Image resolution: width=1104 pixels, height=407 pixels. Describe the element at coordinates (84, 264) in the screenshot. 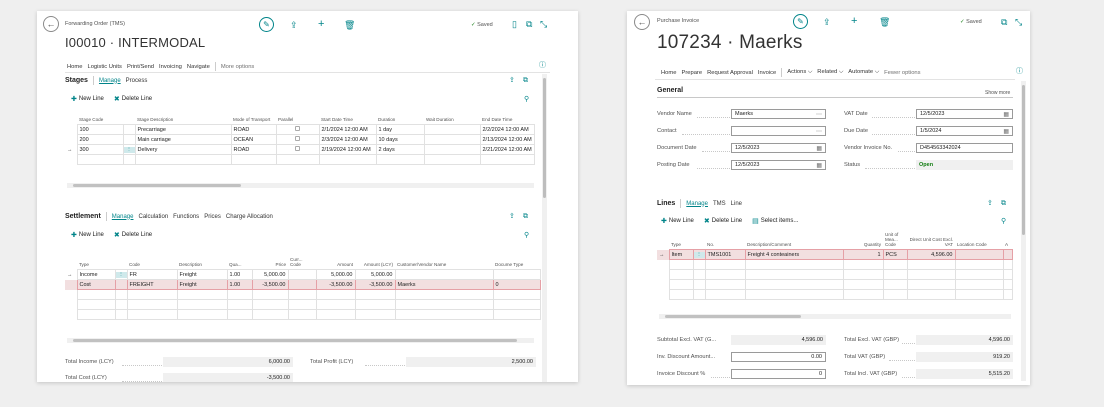

I see `col-type: Type` at that location.